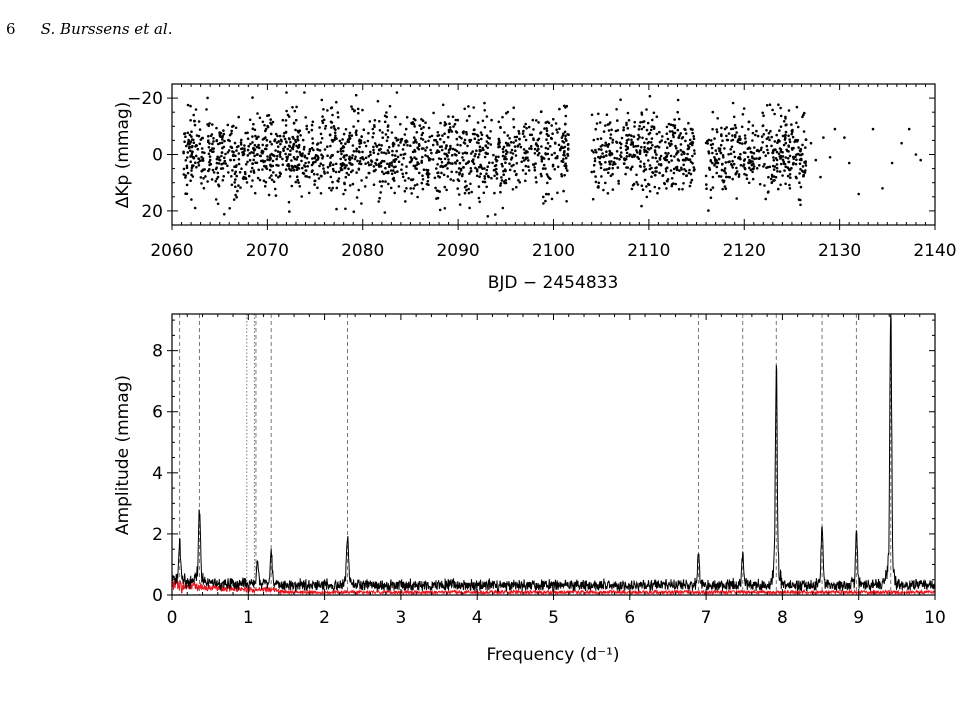 The image size is (969, 711). What do you see at coordinates (172, 618) in the screenshot?
I see `periodogram-x-tick-label: 0` at bounding box center [172, 618].